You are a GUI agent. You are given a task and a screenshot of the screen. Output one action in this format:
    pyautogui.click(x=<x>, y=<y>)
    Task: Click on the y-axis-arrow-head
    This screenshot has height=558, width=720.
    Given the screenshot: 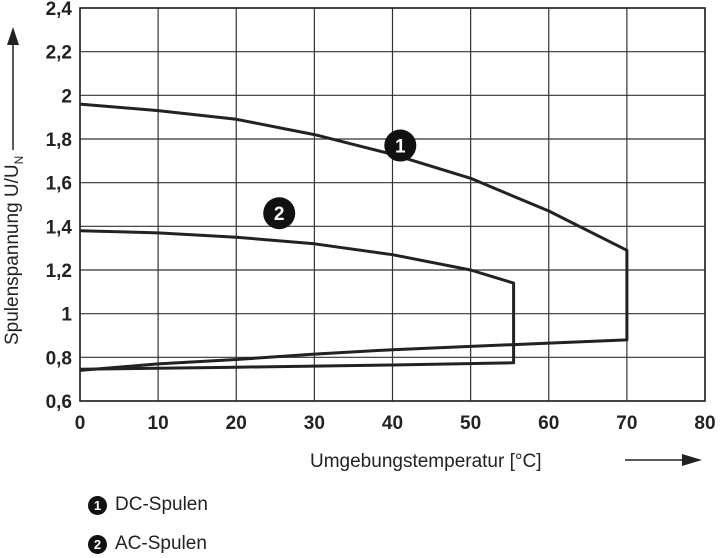 What is the action you would take?
    pyautogui.click(x=13, y=36)
    